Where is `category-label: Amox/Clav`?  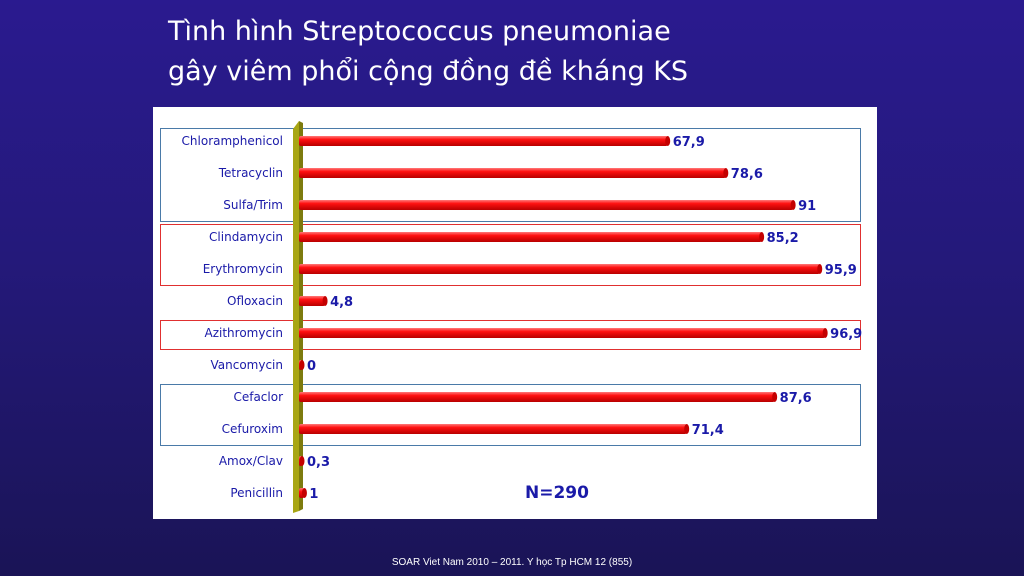
category-label: Amox/Clav is located at coordinates (251, 461).